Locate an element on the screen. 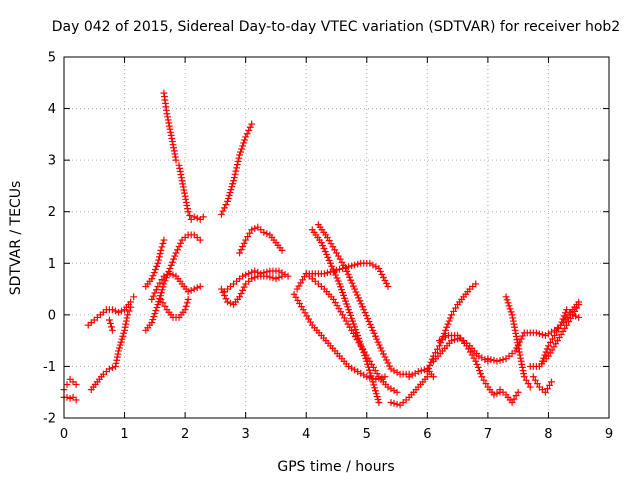  x-tick-label: 3 is located at coordinates (246, 434).